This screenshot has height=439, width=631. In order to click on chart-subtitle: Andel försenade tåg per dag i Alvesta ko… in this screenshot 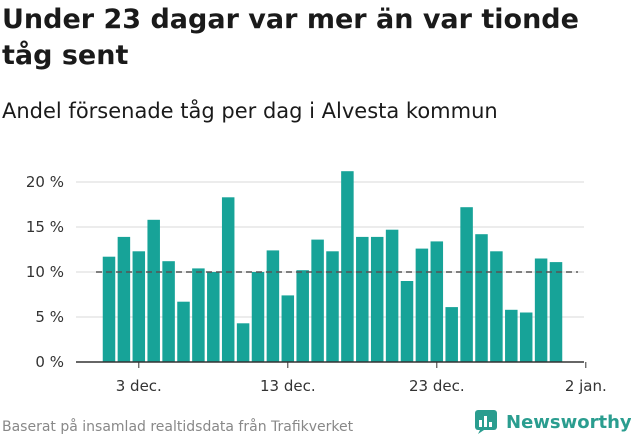, I will do `click(250, 111)`.